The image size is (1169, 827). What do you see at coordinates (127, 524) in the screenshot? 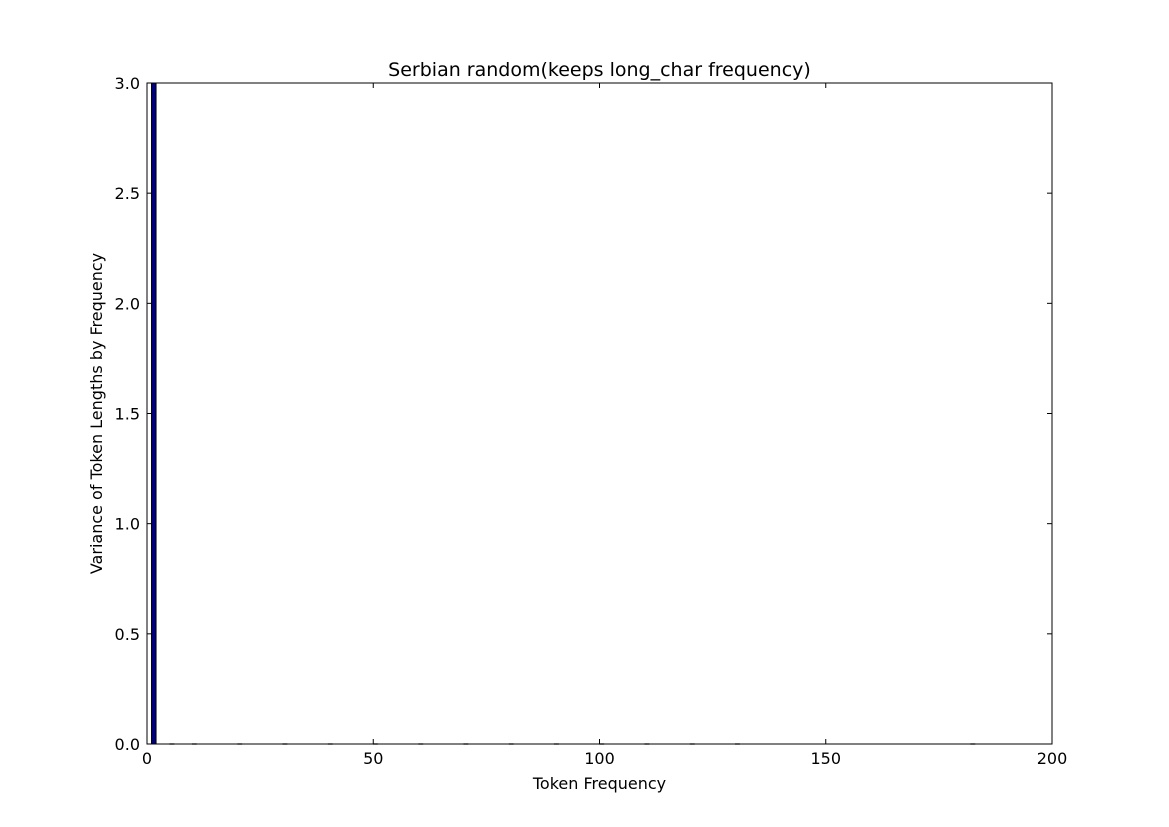
I see `y-tick-label-1.0: 1.0` at bounding box center [127, 524].